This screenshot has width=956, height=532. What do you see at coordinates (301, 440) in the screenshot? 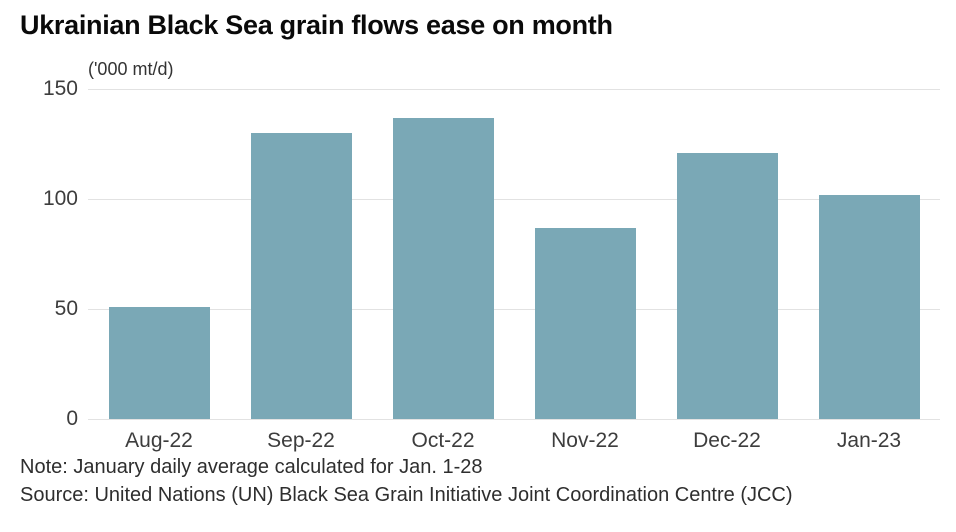
I see `x-tick-label-Sep-22: Sep-22` at bounding box center [301, 440].